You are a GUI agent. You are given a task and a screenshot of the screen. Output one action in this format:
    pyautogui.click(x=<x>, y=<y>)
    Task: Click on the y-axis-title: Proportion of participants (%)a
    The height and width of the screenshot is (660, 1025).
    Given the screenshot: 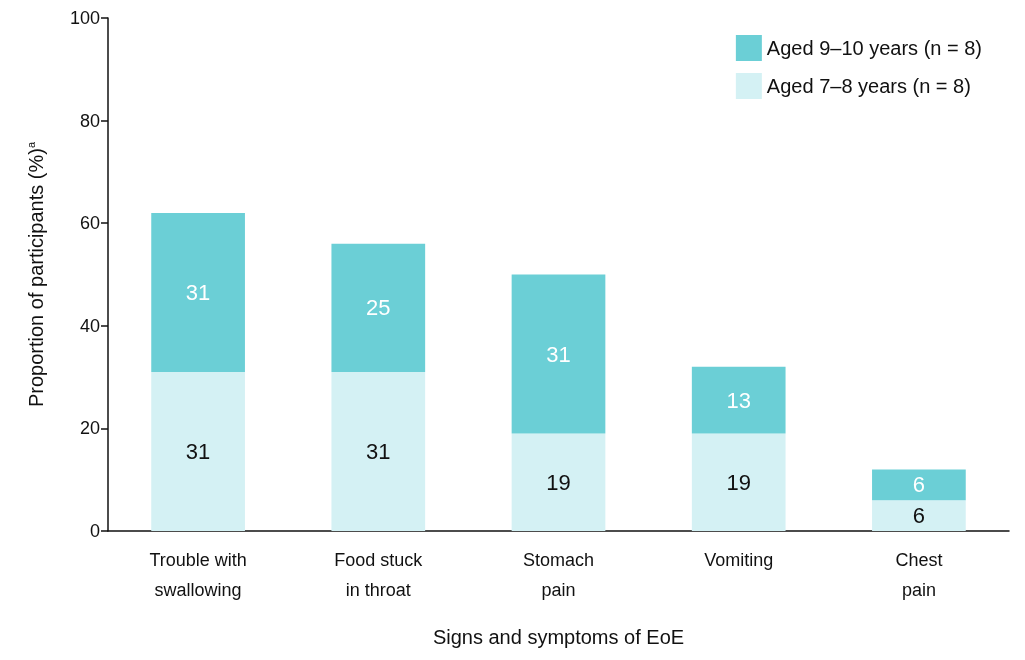 What is the action you would take?
    pyautogui.click(x=35, y=274)
    